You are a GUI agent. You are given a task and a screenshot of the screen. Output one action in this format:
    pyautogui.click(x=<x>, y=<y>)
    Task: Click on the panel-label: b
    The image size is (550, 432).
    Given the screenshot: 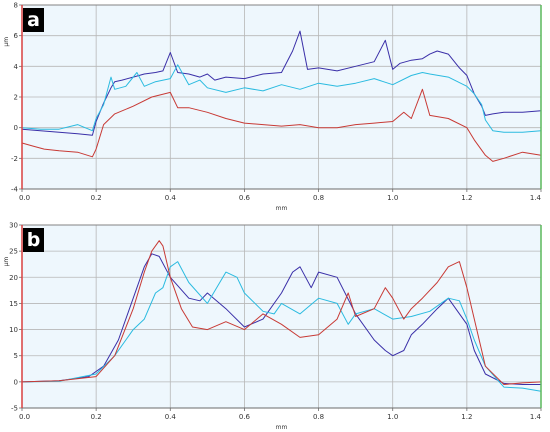 What is the action you would take?
    pyautogui.click(x=34, y=240)
    